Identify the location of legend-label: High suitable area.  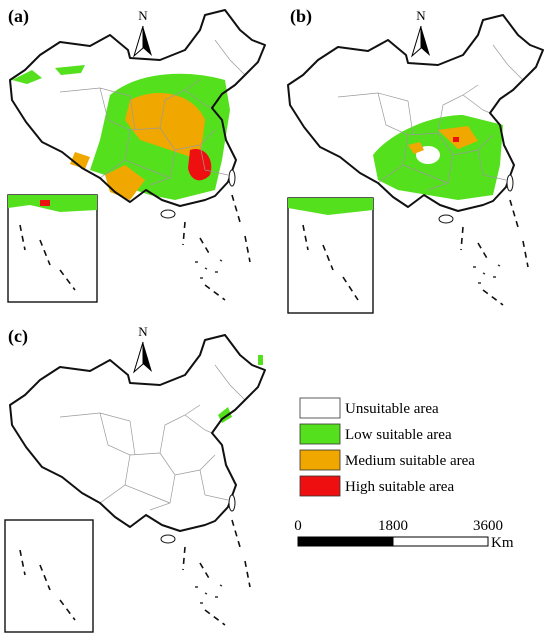
(399, 487).